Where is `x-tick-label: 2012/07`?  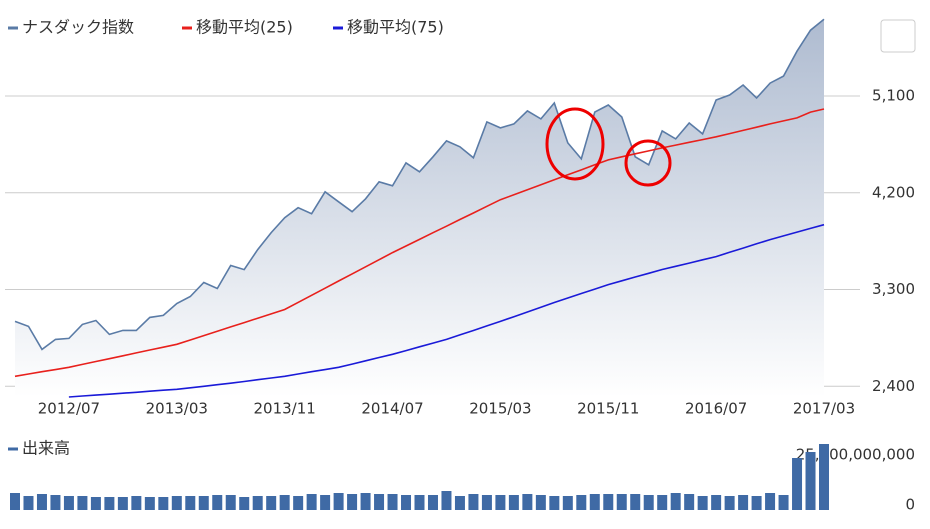
x-tick-label: 2012/07 is located at coordinates (69, 409).